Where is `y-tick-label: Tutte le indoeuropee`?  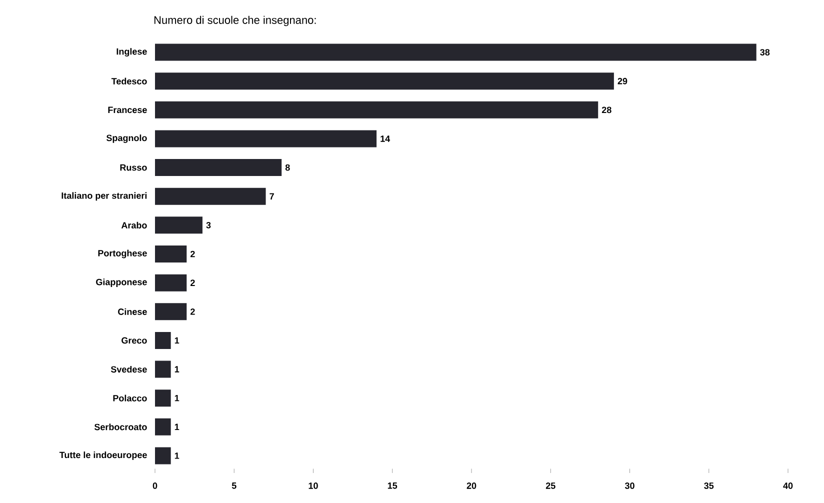
y-tick-label: Tutte le indoeuropee is located at coordinates (103, 456).